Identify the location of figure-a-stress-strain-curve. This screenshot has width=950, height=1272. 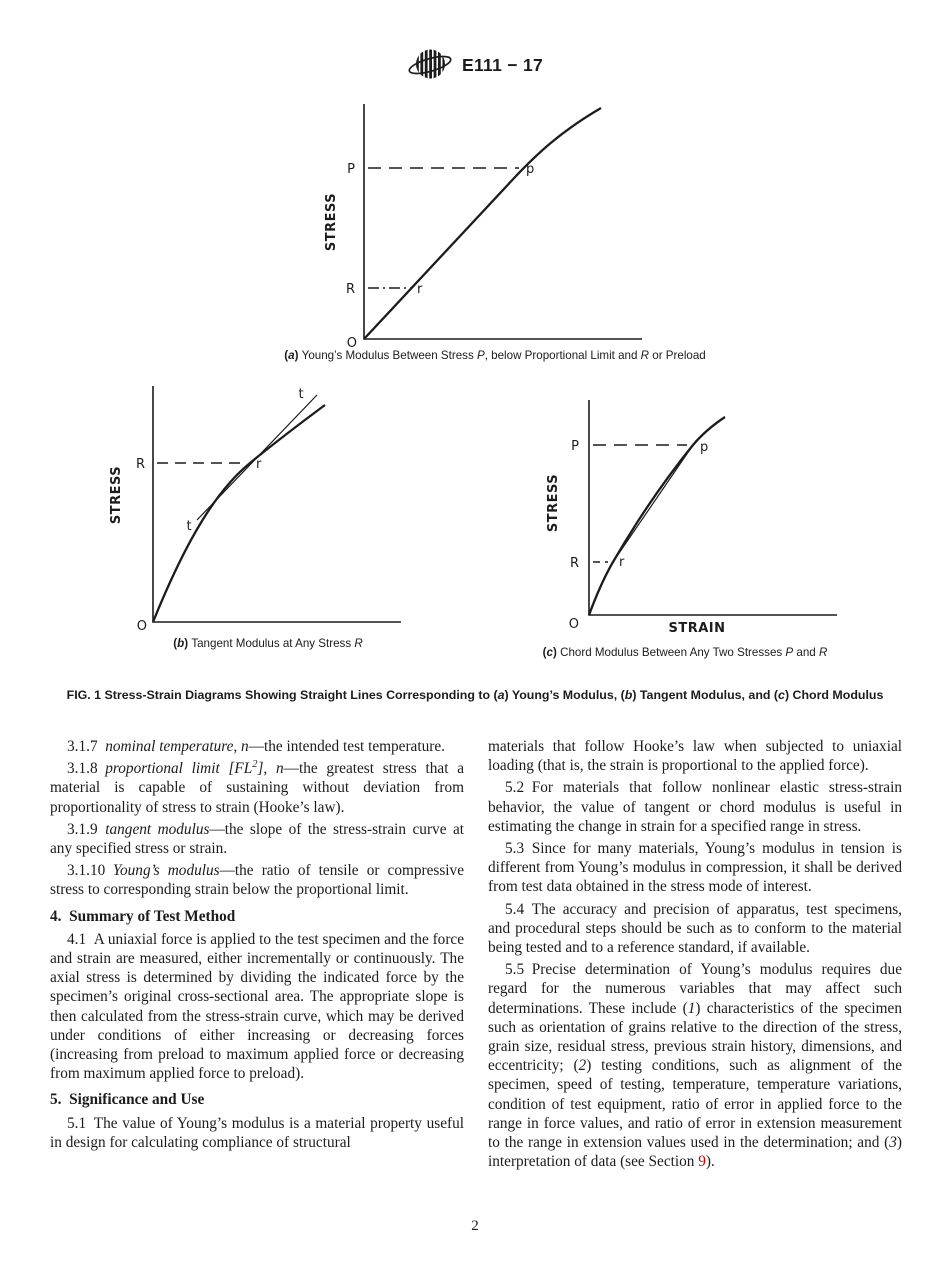
(482, 223).